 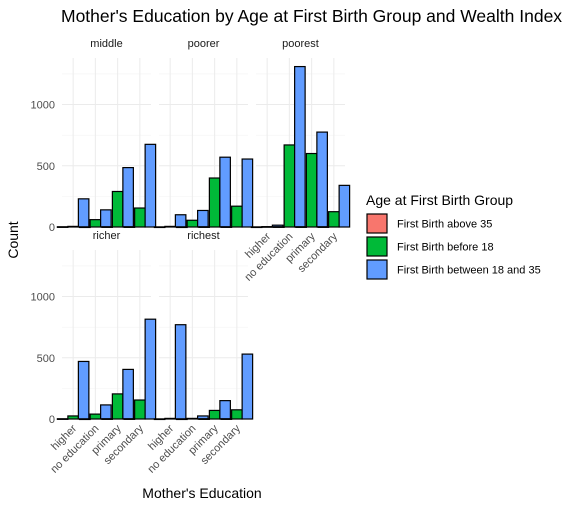 I want to click on facet-label: poorest, so click(x=300, y=44).